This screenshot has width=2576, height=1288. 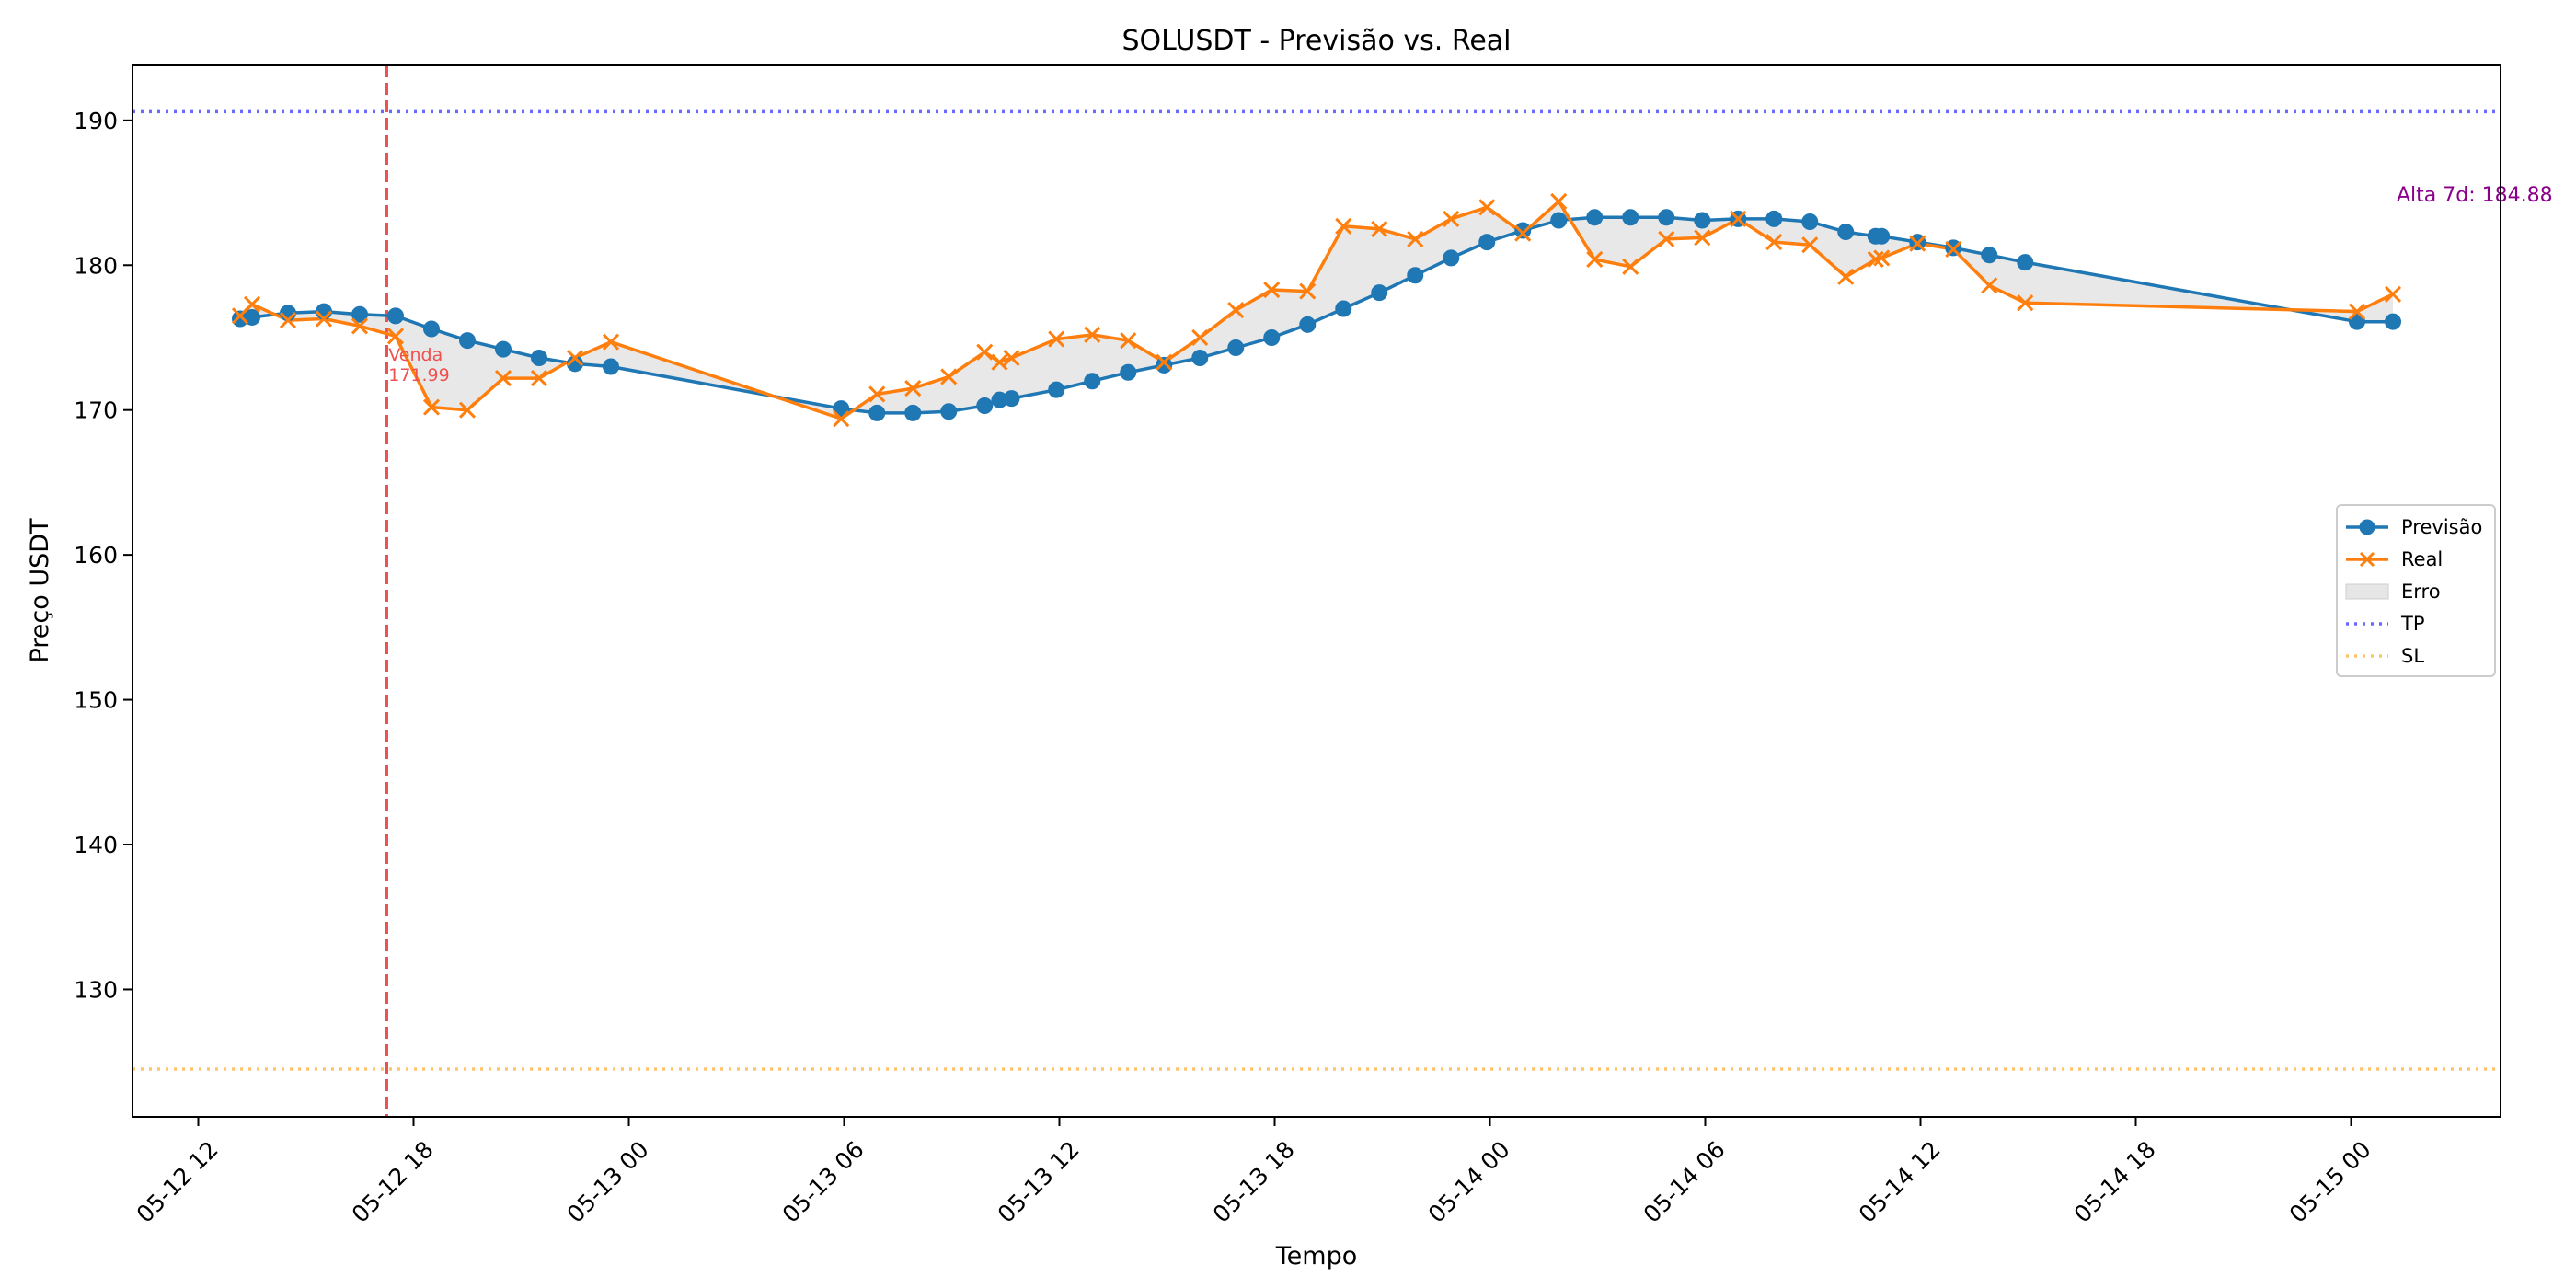 I want to click on legend-handle-erro, so click(x=2367, y=591).